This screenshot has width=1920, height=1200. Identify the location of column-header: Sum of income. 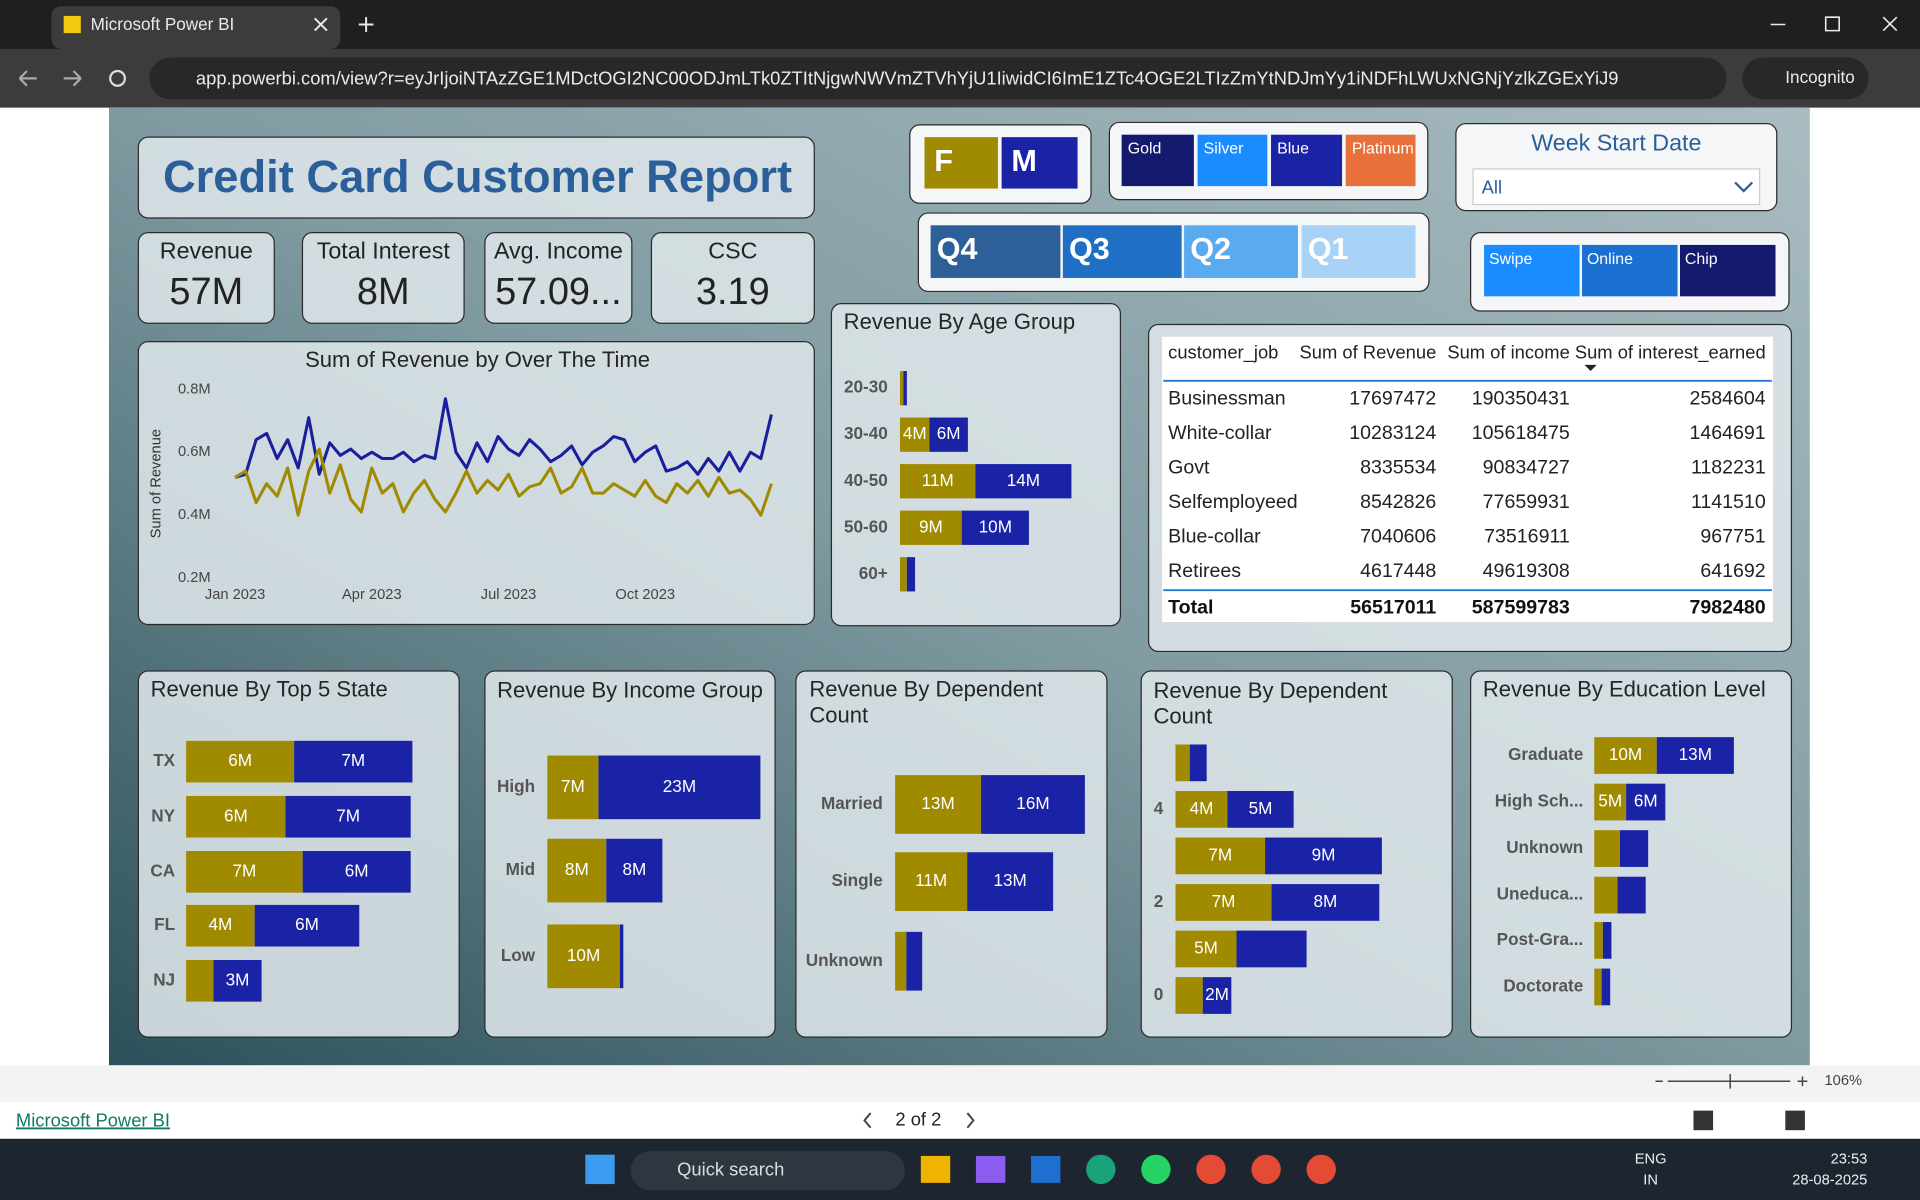
(1508, 352).